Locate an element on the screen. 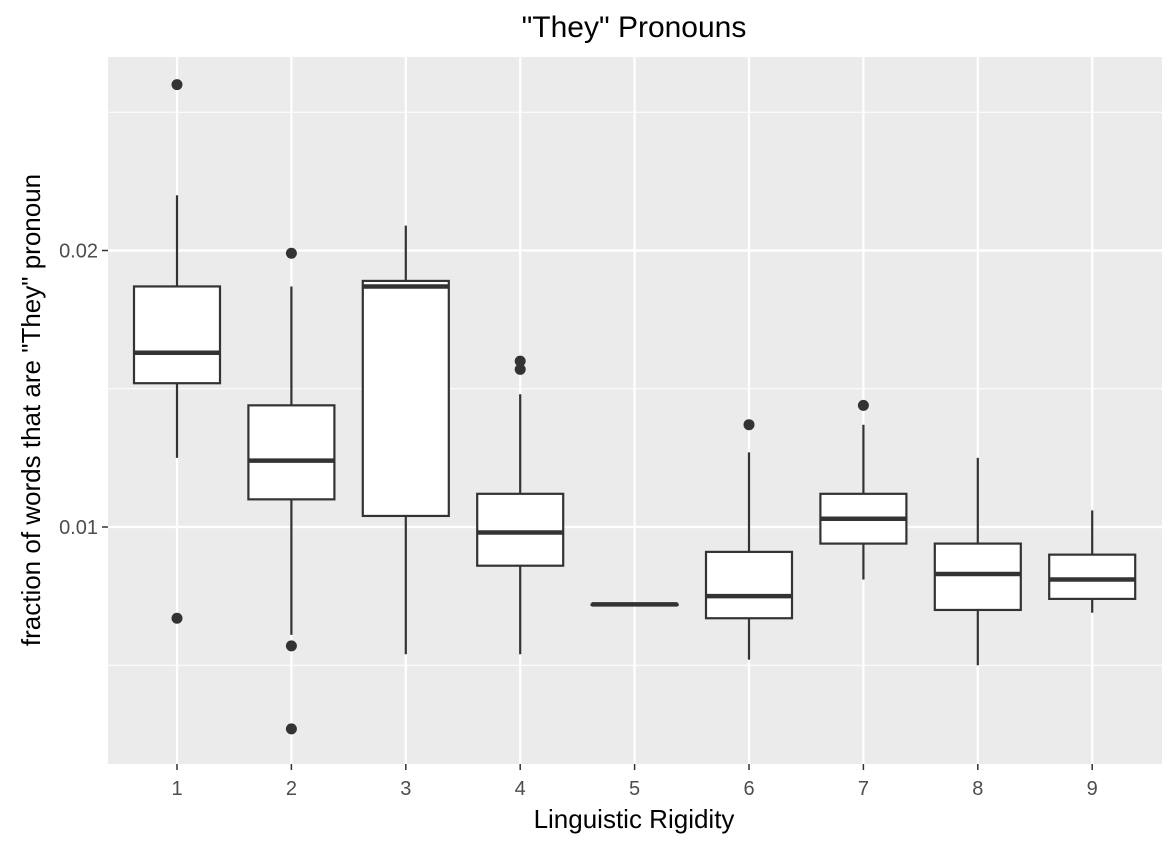 The image size is (1172, 844). y-tick-label: 0.02 is located at coordinates (78, 252).